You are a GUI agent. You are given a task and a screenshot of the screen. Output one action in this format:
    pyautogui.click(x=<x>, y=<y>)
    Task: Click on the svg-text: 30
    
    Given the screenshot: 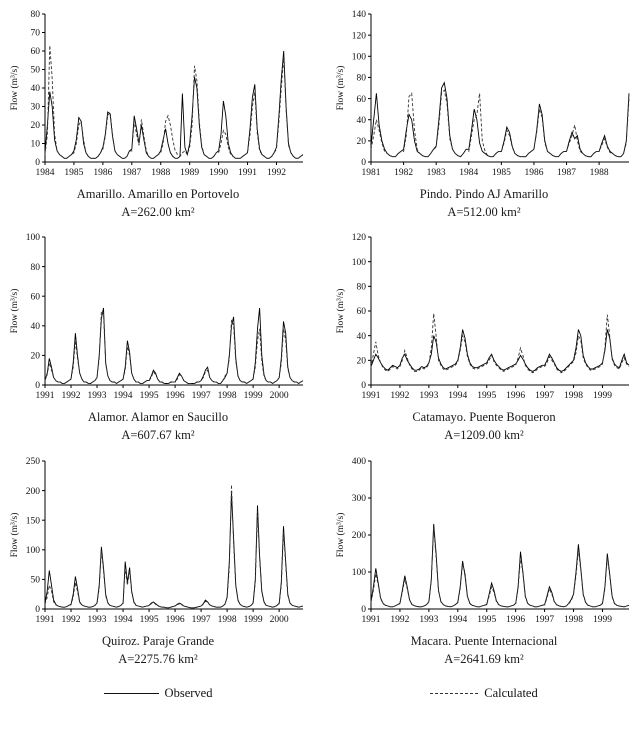 What is the action you would take?
    pyautogui.click(x=36, y=108)
    